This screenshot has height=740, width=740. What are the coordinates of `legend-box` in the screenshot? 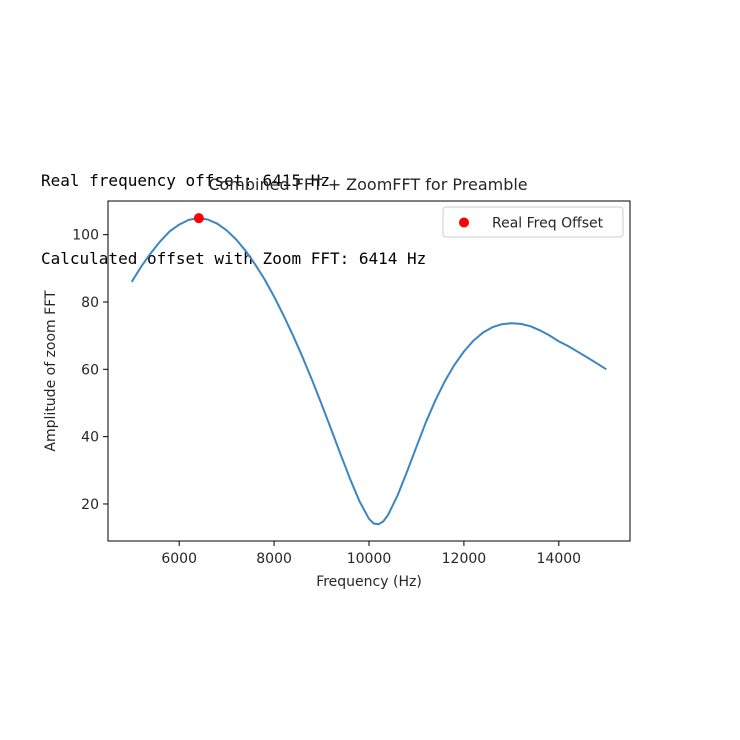 It's located at (533, 222).